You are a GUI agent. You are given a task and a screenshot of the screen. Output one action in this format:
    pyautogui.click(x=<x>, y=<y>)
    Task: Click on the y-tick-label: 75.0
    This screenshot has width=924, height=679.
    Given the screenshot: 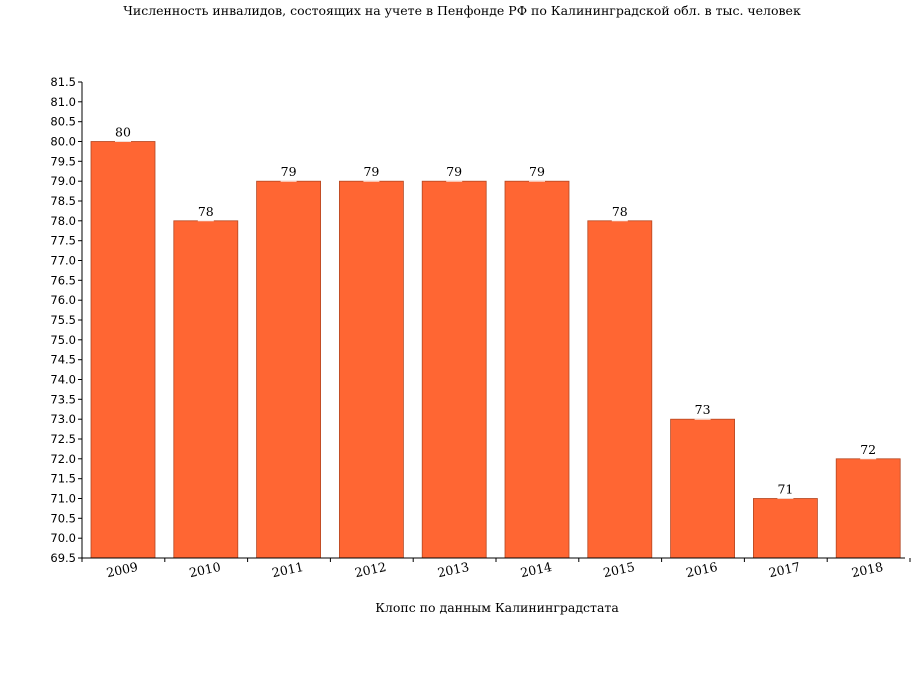 What is the action you would take?
    pyautogui.click(x=63, y=340)
    